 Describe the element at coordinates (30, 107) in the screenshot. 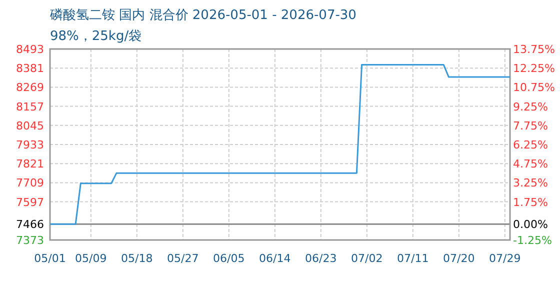

I see `y-tick-label: 8157` at that location.